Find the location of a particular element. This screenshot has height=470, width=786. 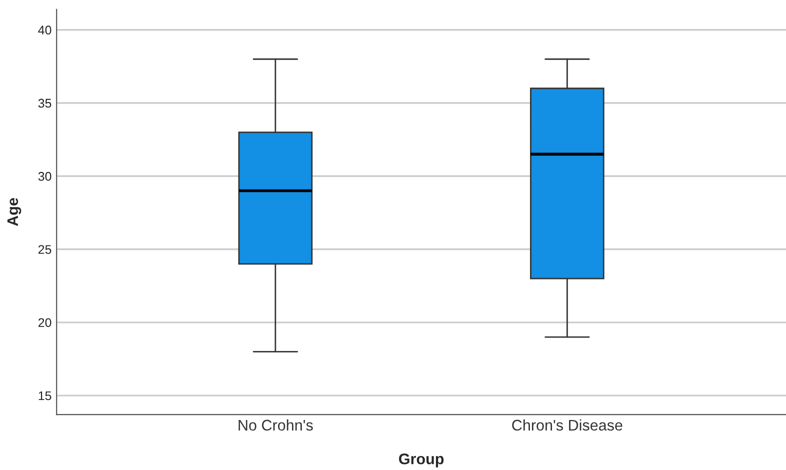

y-axis-title: Age is located at coordinates (14, 212).